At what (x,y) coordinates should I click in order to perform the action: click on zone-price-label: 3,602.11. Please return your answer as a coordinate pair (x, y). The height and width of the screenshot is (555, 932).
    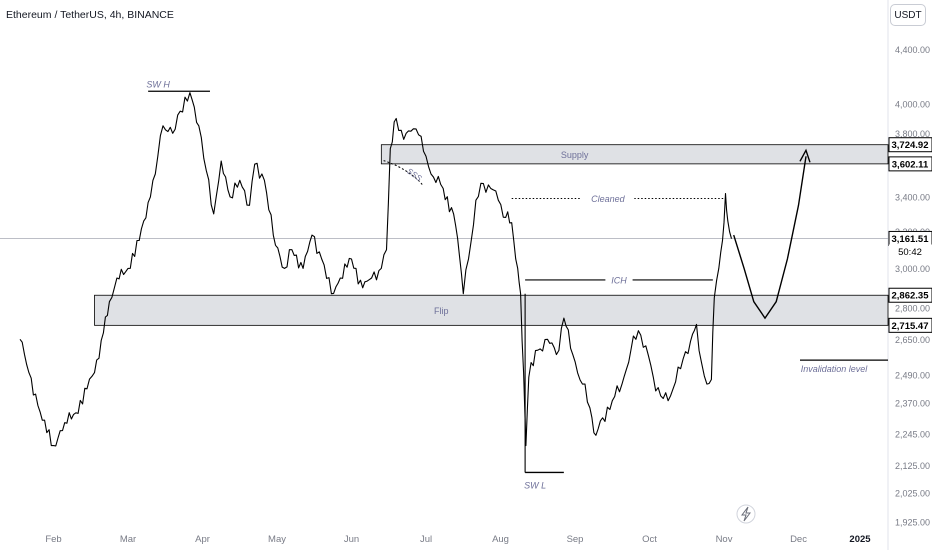
    Looking at the image, I should click on (910, 164).